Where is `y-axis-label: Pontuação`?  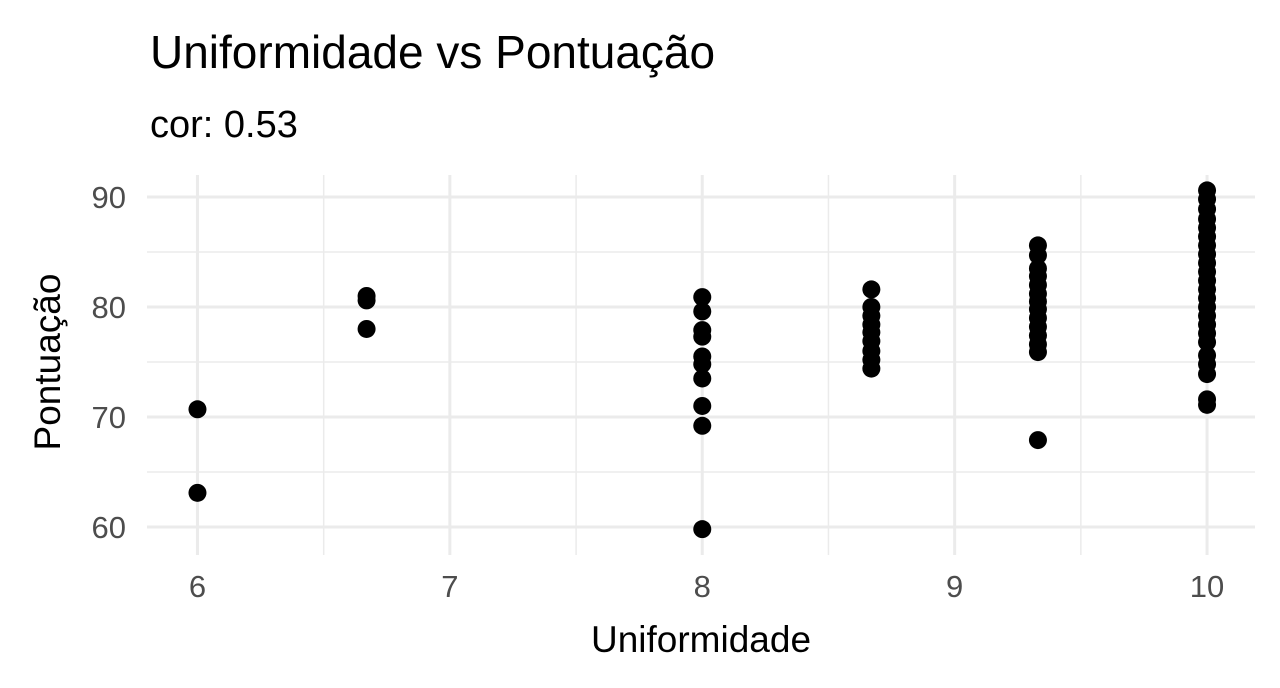 y-axis-label: Pontuação is located at coordinates (47, 362).